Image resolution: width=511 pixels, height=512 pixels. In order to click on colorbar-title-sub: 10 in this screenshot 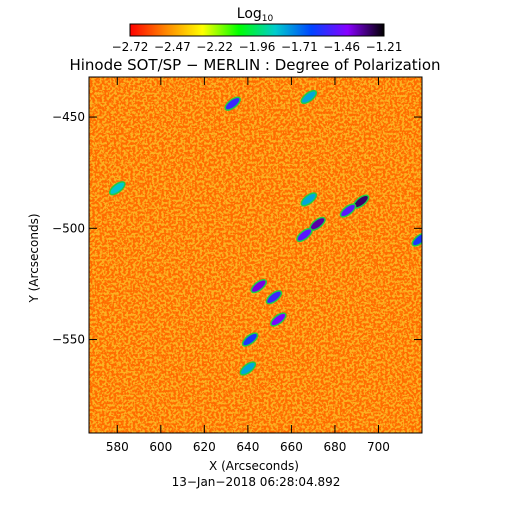, I will do `click(268, 19)`.